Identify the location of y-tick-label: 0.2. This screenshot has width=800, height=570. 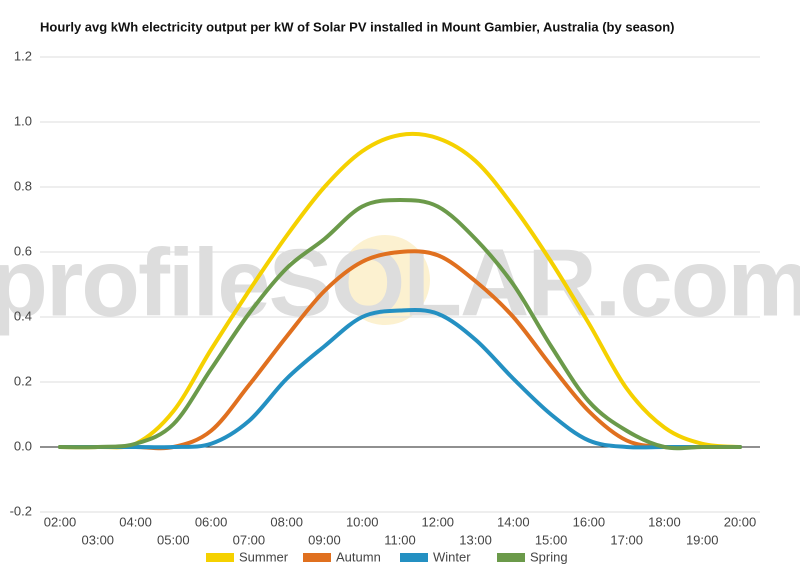
(23, 380).